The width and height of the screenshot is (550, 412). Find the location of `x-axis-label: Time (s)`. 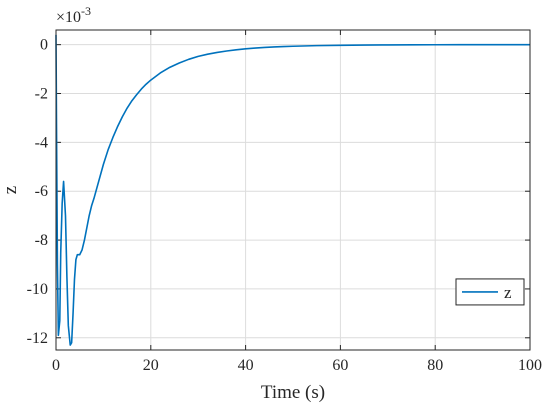

x-axis-label: Time (s) is located at coordinates (293, 392).